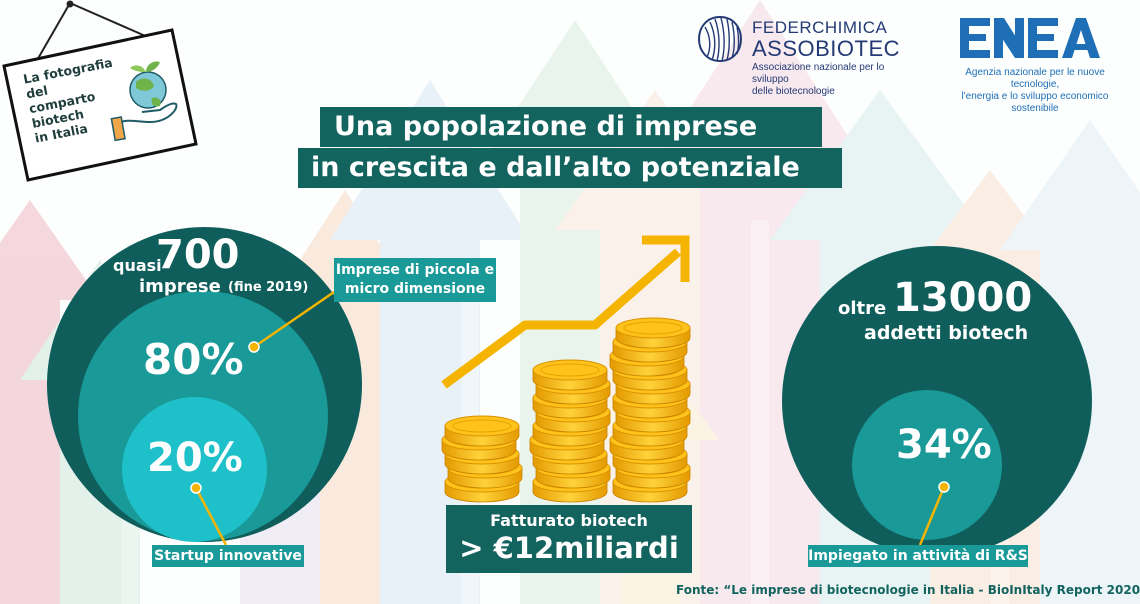 Image resolution: width=1140 pixels, height=604 pixels. I want to click on startup-percentage: 20%, so click(195, 458).